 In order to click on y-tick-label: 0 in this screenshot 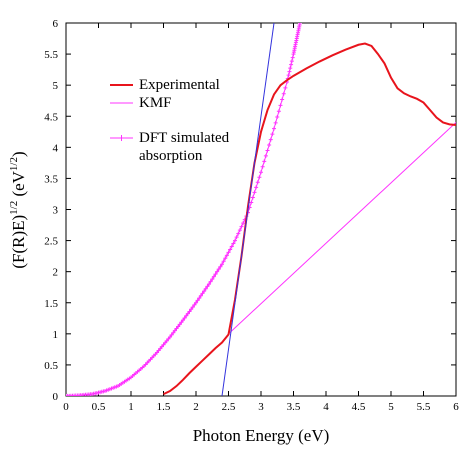, I will do `click(56, 397)`.